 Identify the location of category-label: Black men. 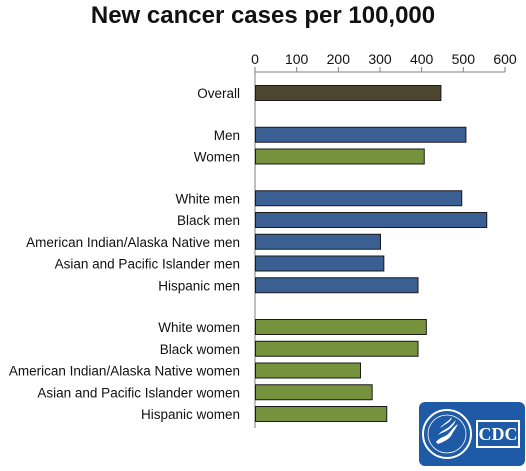
(208, 220).